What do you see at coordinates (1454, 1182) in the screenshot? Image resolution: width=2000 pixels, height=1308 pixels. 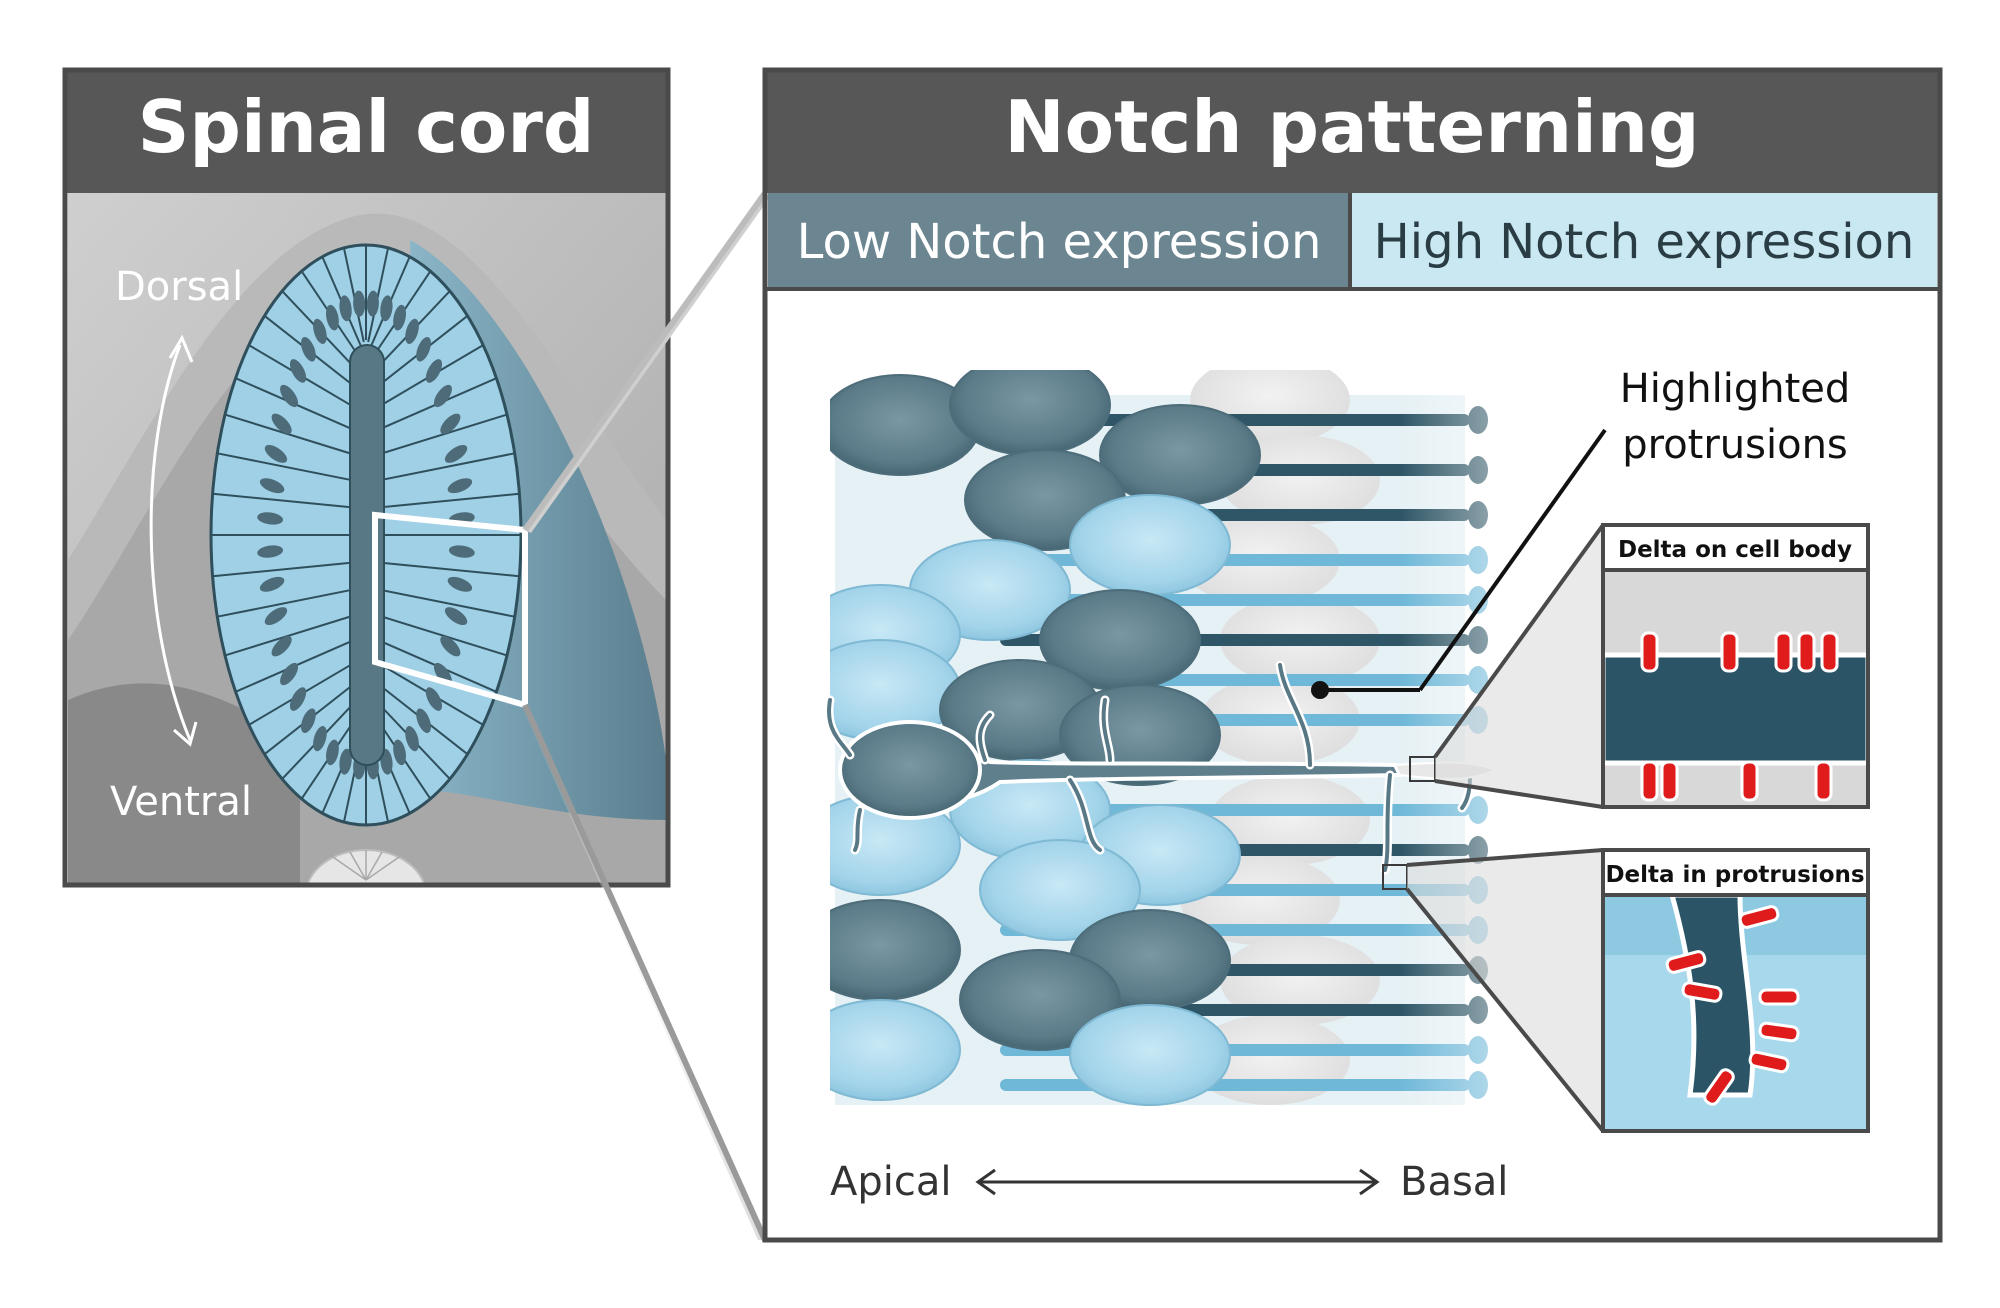 I see `basal-label: Basal` at bounding box center [1454, 1182].